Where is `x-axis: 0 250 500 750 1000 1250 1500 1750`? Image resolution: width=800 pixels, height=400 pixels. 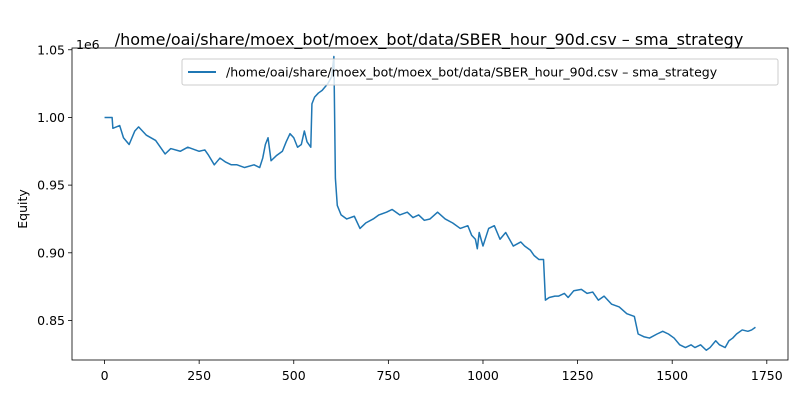
x-axis: 0 250 500 750 1000 1250 1500 1750 is located at coordinates (442, 371).